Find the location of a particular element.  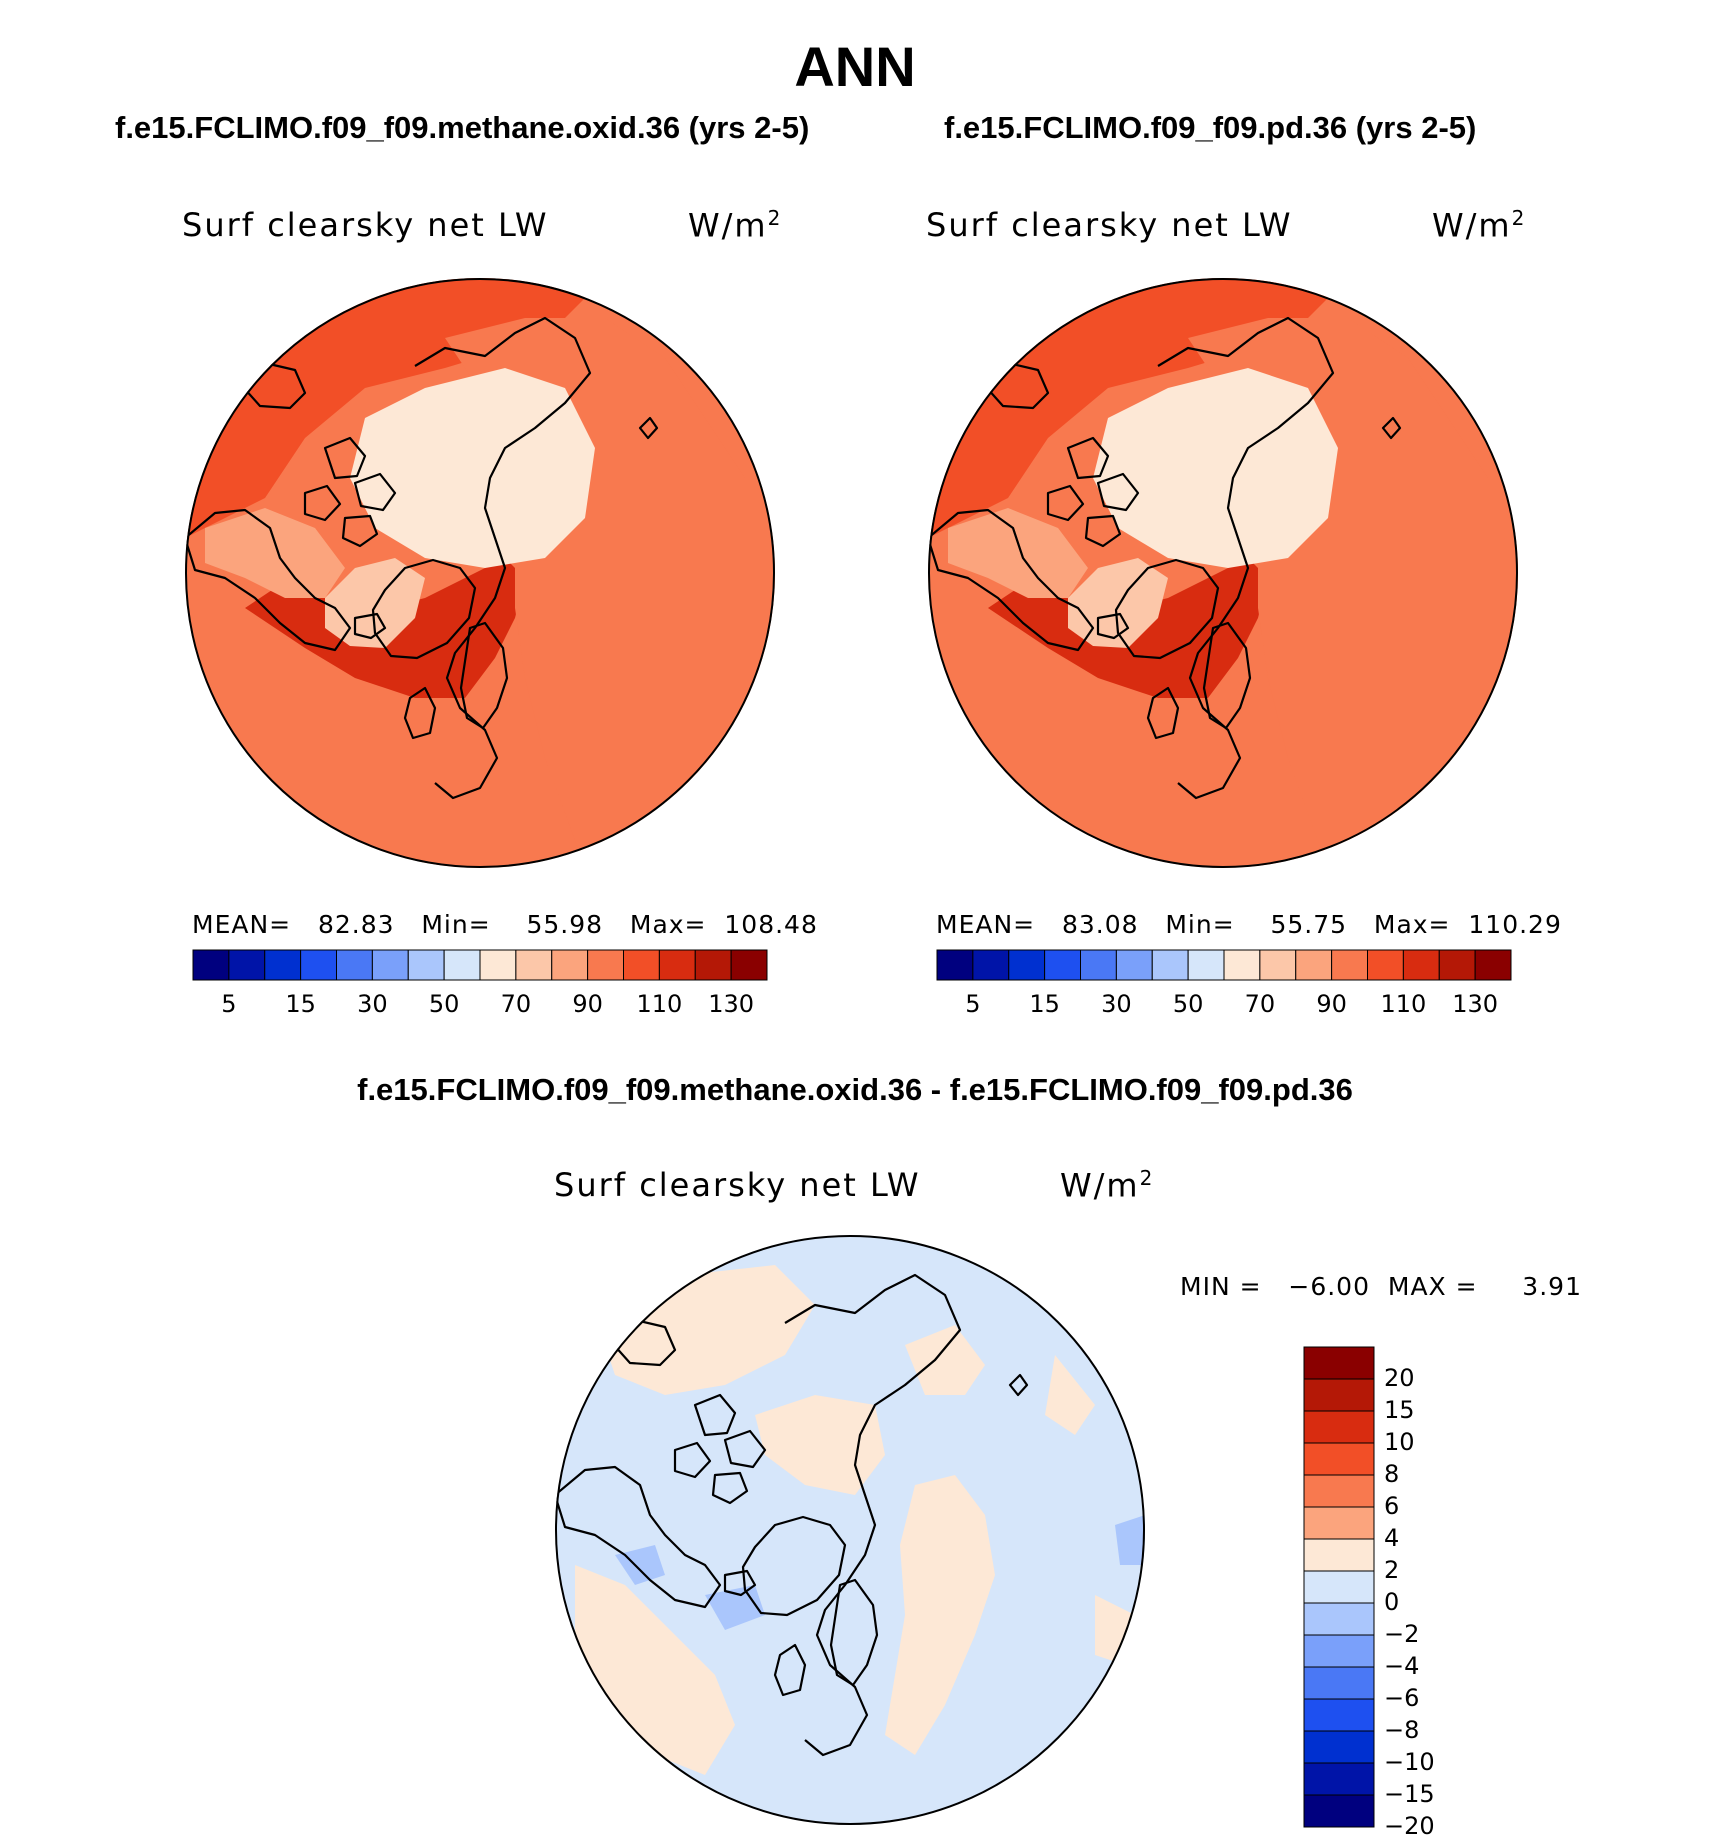

polar-map-diff is located at coordinates (850, 1530).